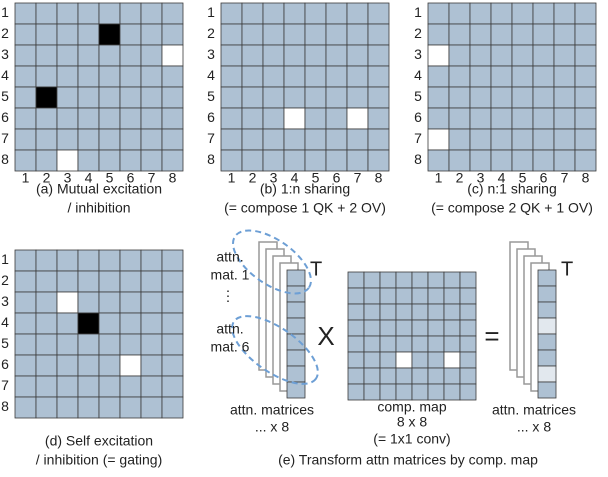 This screenshot has width=608, height=477. Describe the element at coordinates (211, 75) in the screenshot. I see `row-label: 4` at that location.